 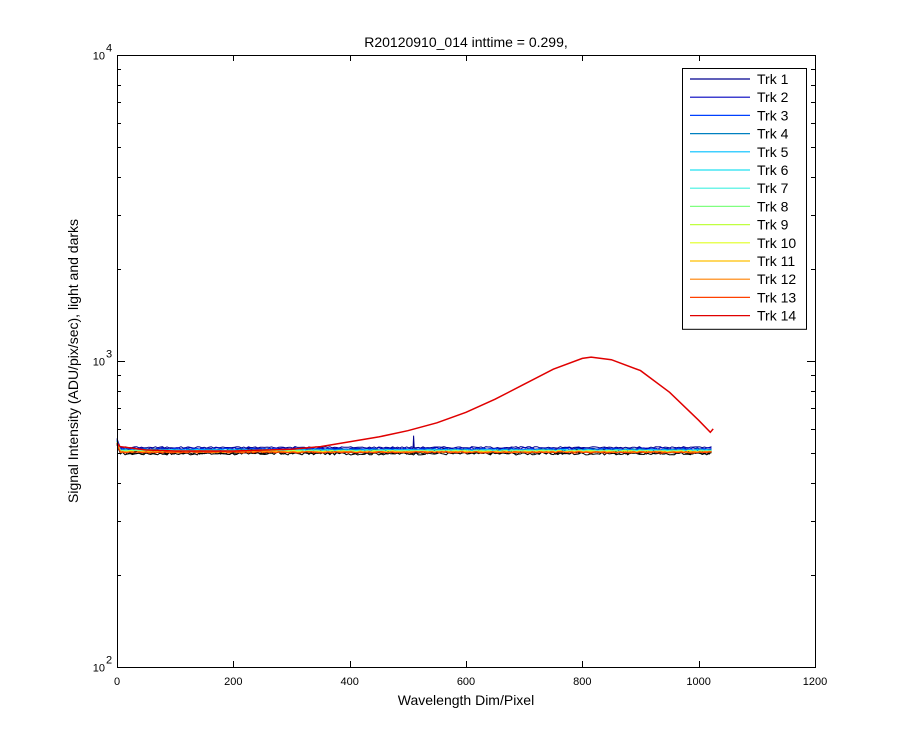 What do you see at coordinates (466, 682) in the screenshot?
I see `x-tick-label: 600` at bounding box center [466, 682].